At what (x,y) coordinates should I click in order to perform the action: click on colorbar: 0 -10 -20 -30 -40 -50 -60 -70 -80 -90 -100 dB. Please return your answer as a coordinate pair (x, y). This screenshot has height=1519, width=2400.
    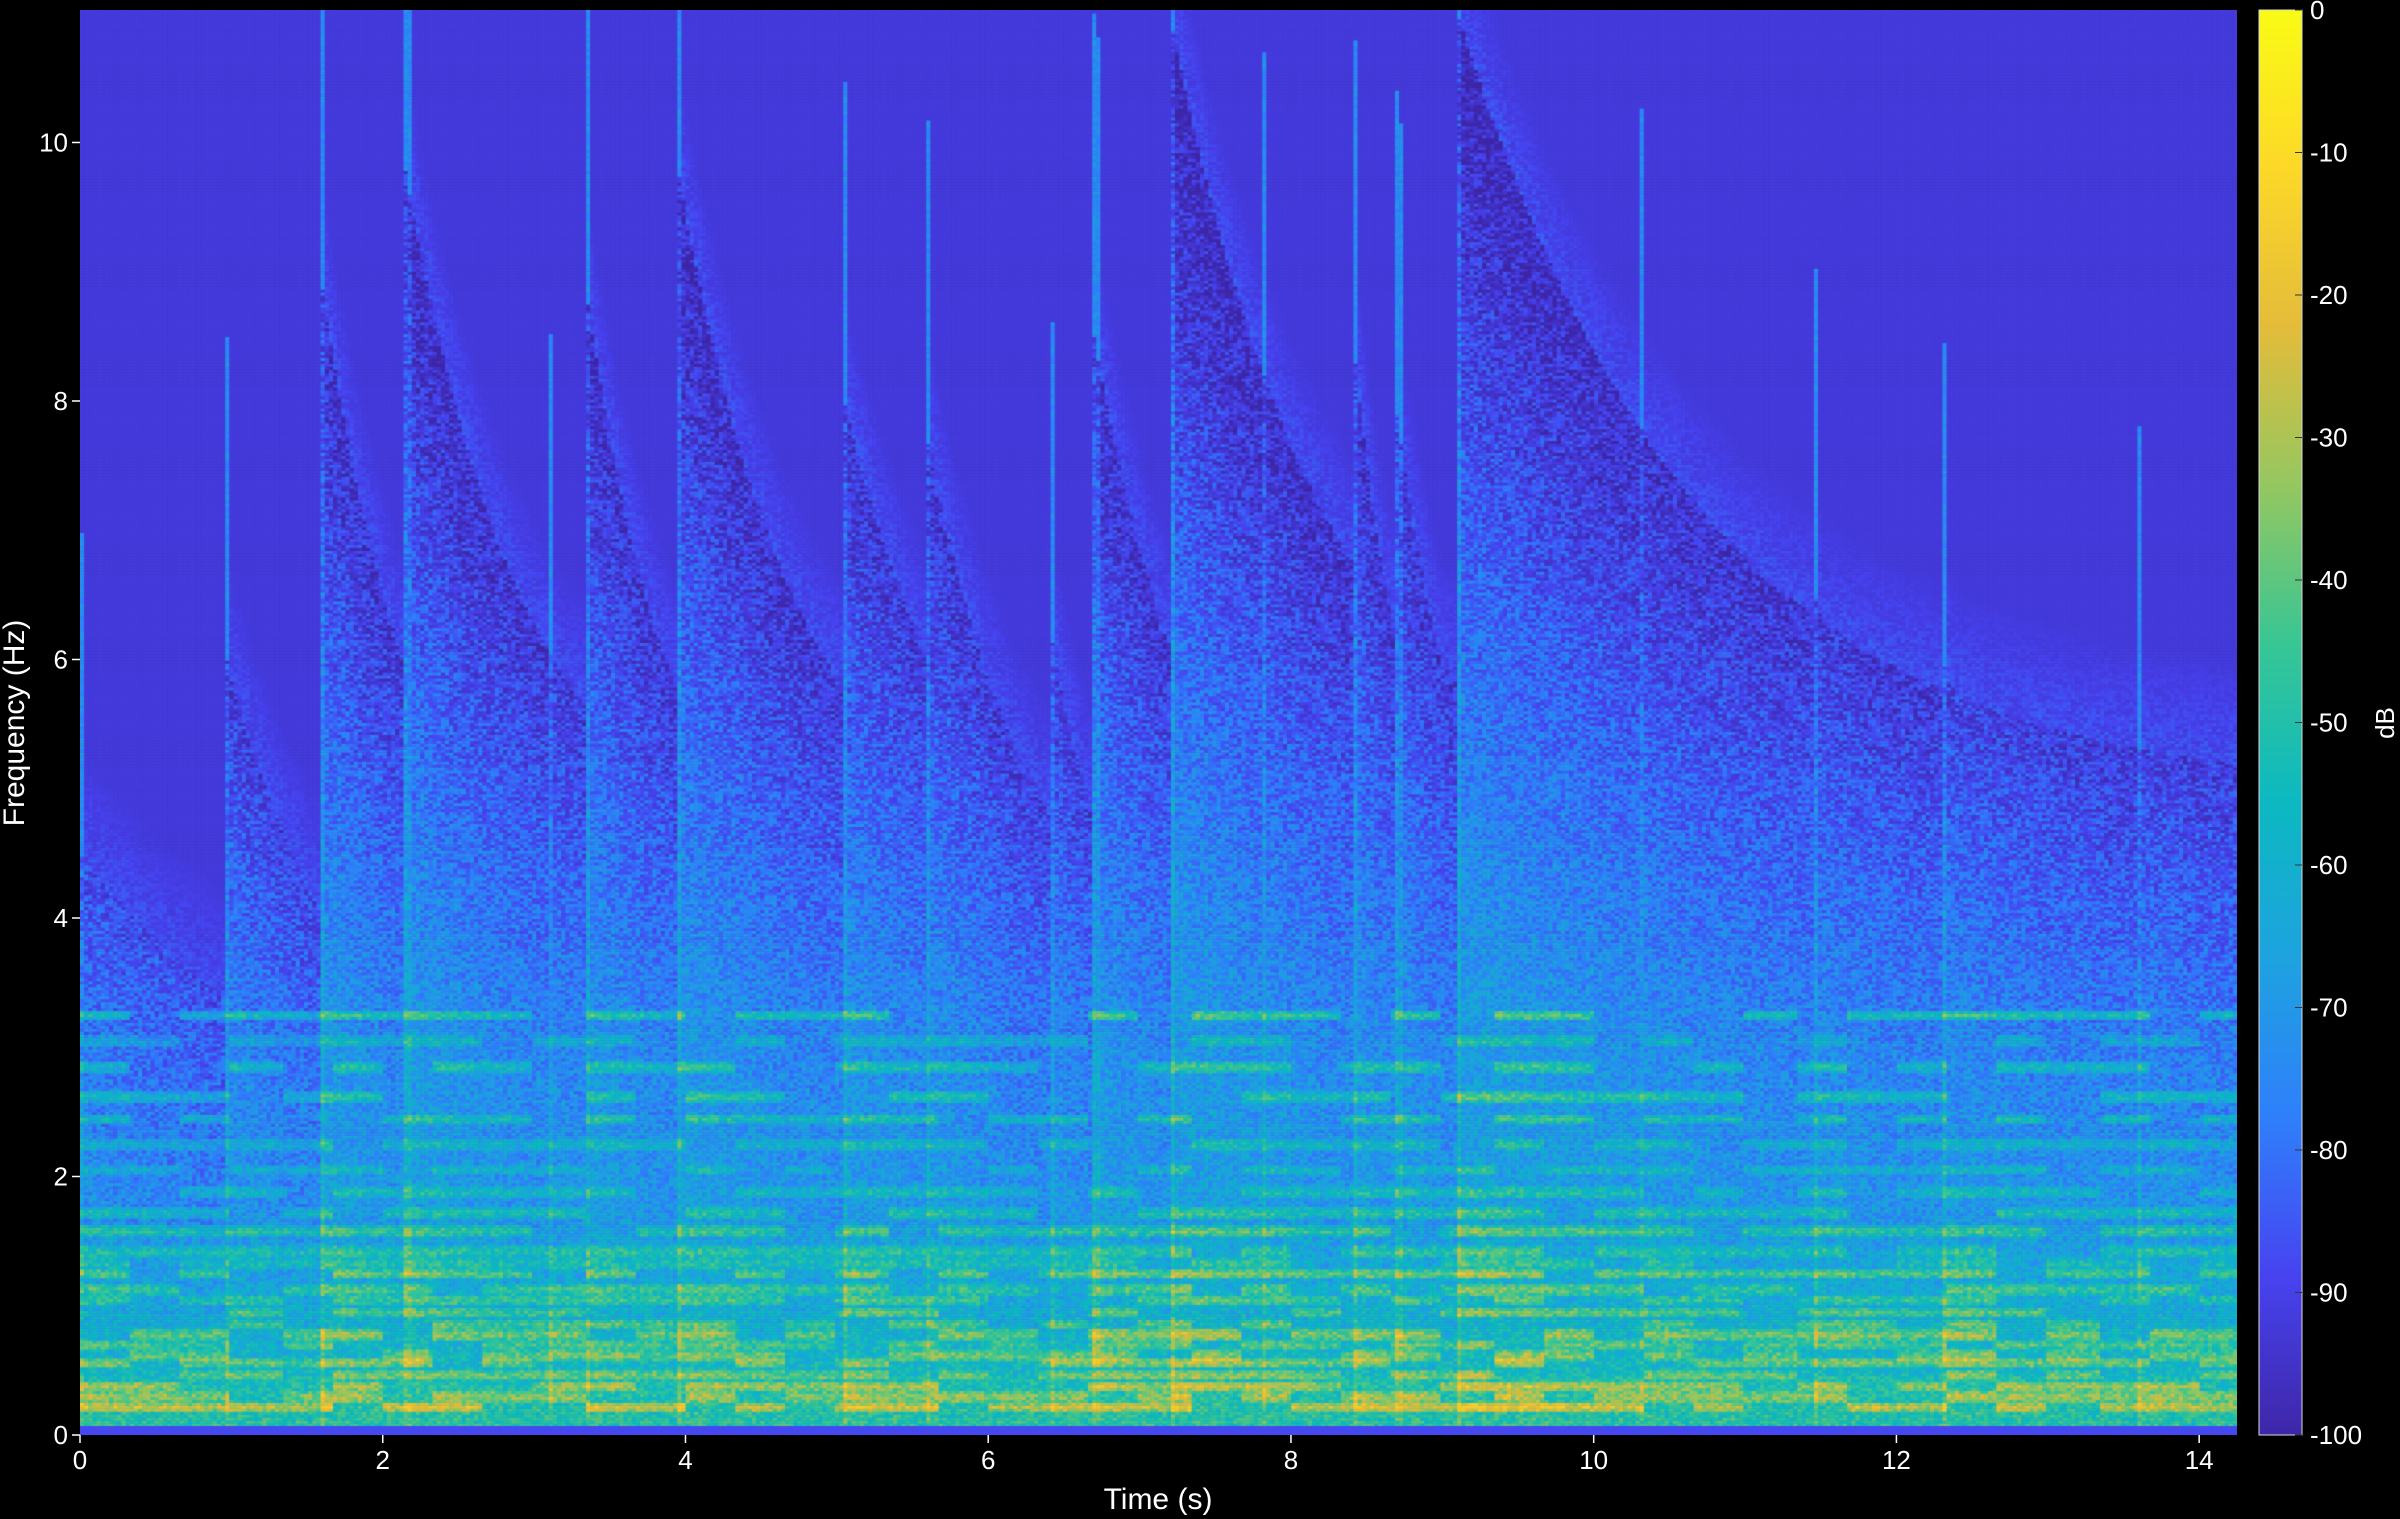
    Looking at the image, I should click on (2329, 725).